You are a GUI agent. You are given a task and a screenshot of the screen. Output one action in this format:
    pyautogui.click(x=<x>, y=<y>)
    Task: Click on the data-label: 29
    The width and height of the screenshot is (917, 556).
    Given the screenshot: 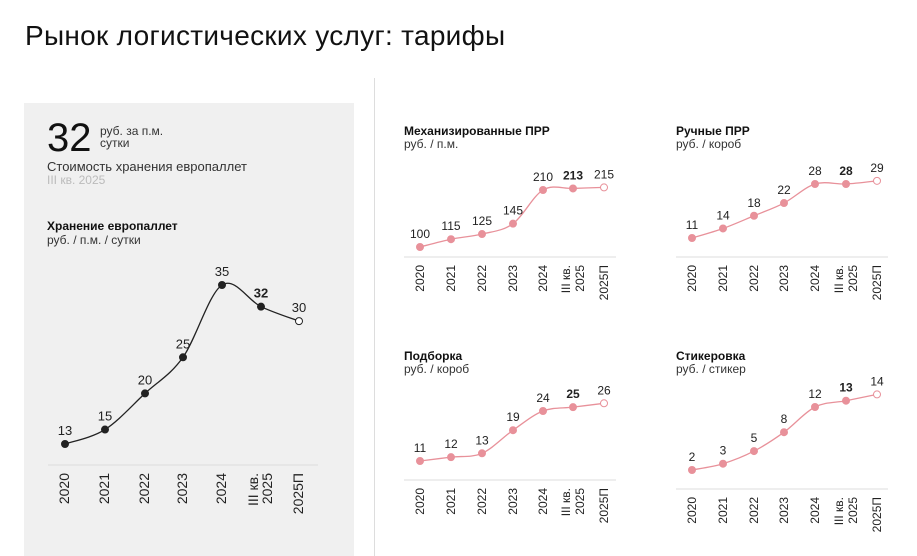 What is the action you would take?
    pyautogui.click(x=877, y=168)
    